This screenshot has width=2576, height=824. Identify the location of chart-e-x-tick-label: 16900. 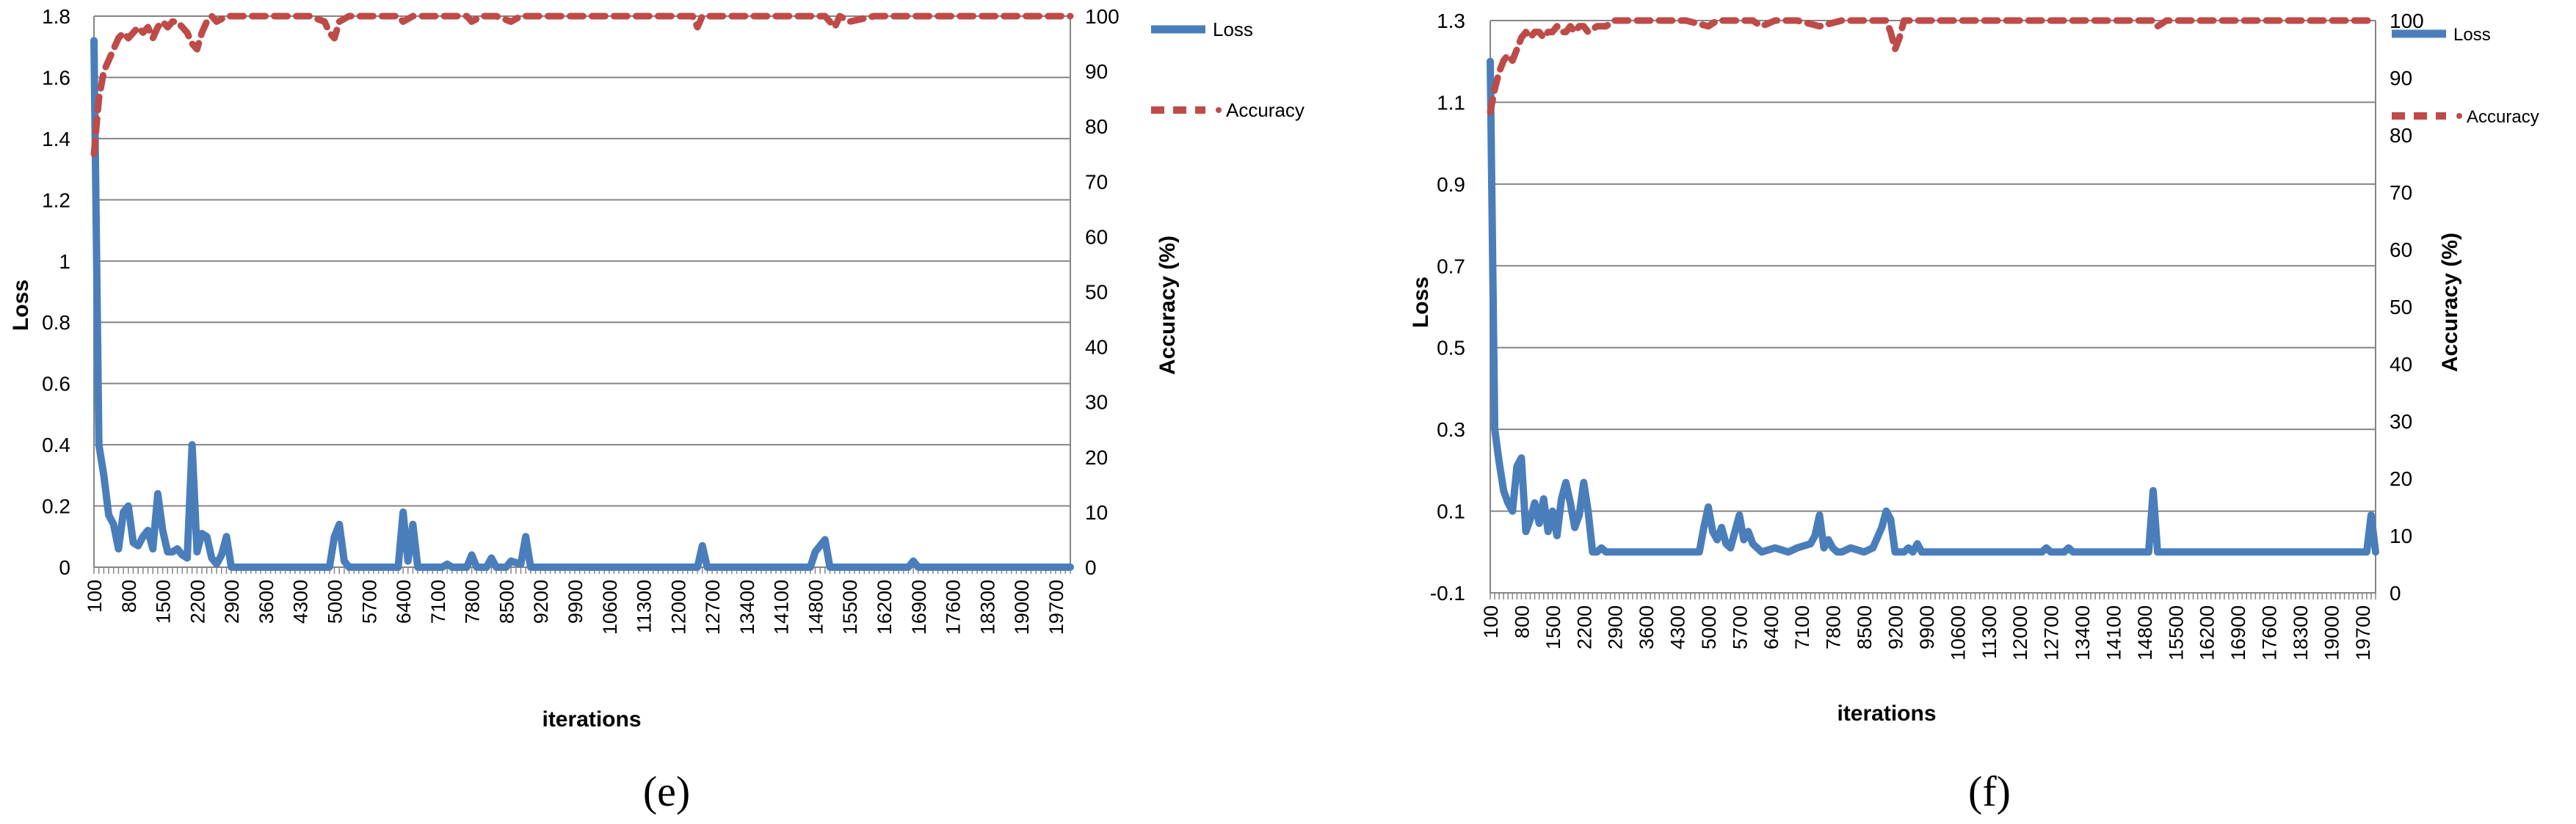
(919, 607).